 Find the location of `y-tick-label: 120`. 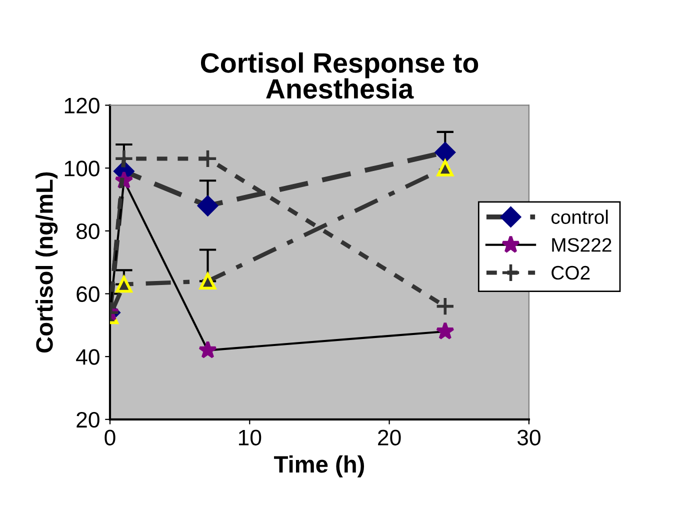

y-tick-label: 120 is located at coordinates (82, 106).